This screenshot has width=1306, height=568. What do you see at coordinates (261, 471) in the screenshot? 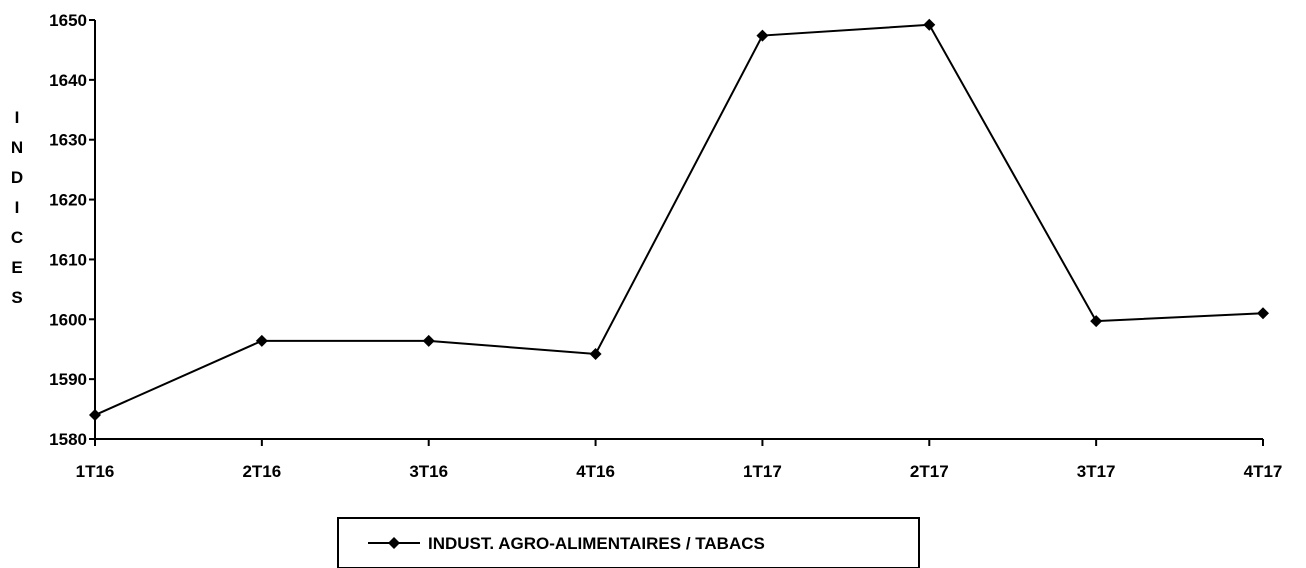
I see `x-tick-label: 2T16` at bounding box center [261, 471].